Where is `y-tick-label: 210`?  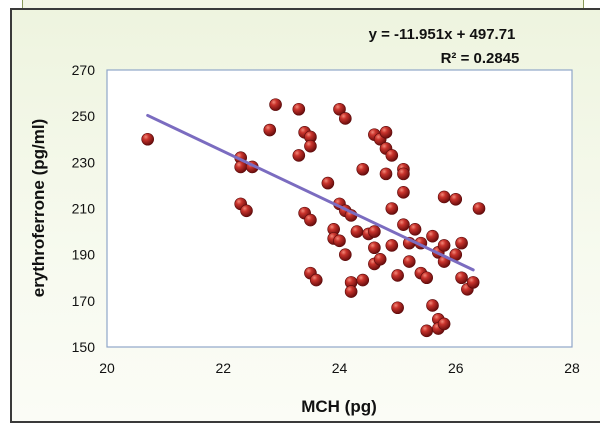 y-tick-label: 210 is located at coordinates (84, 209).